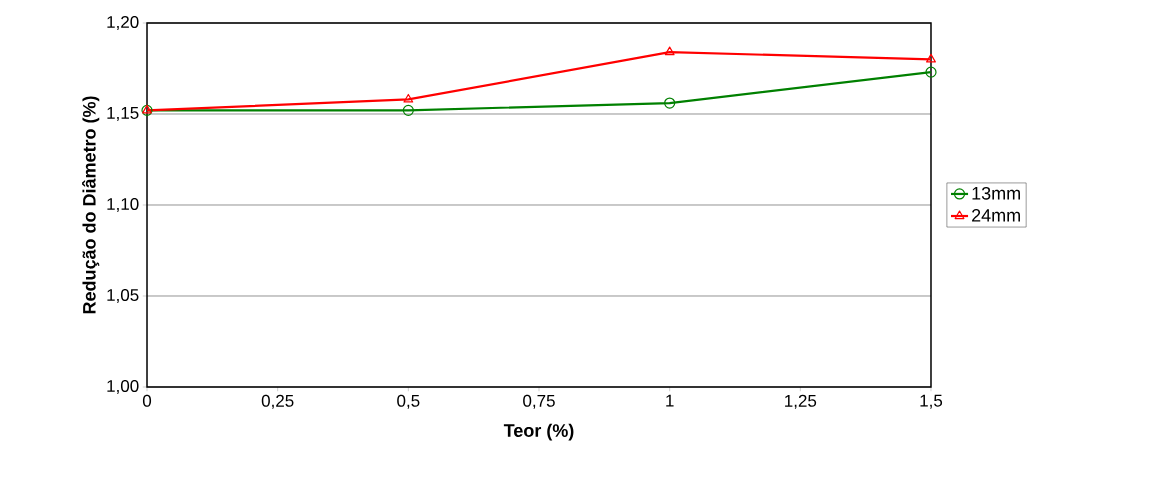  I want to click on y-tick-label: 1,10, so click(123, 205).